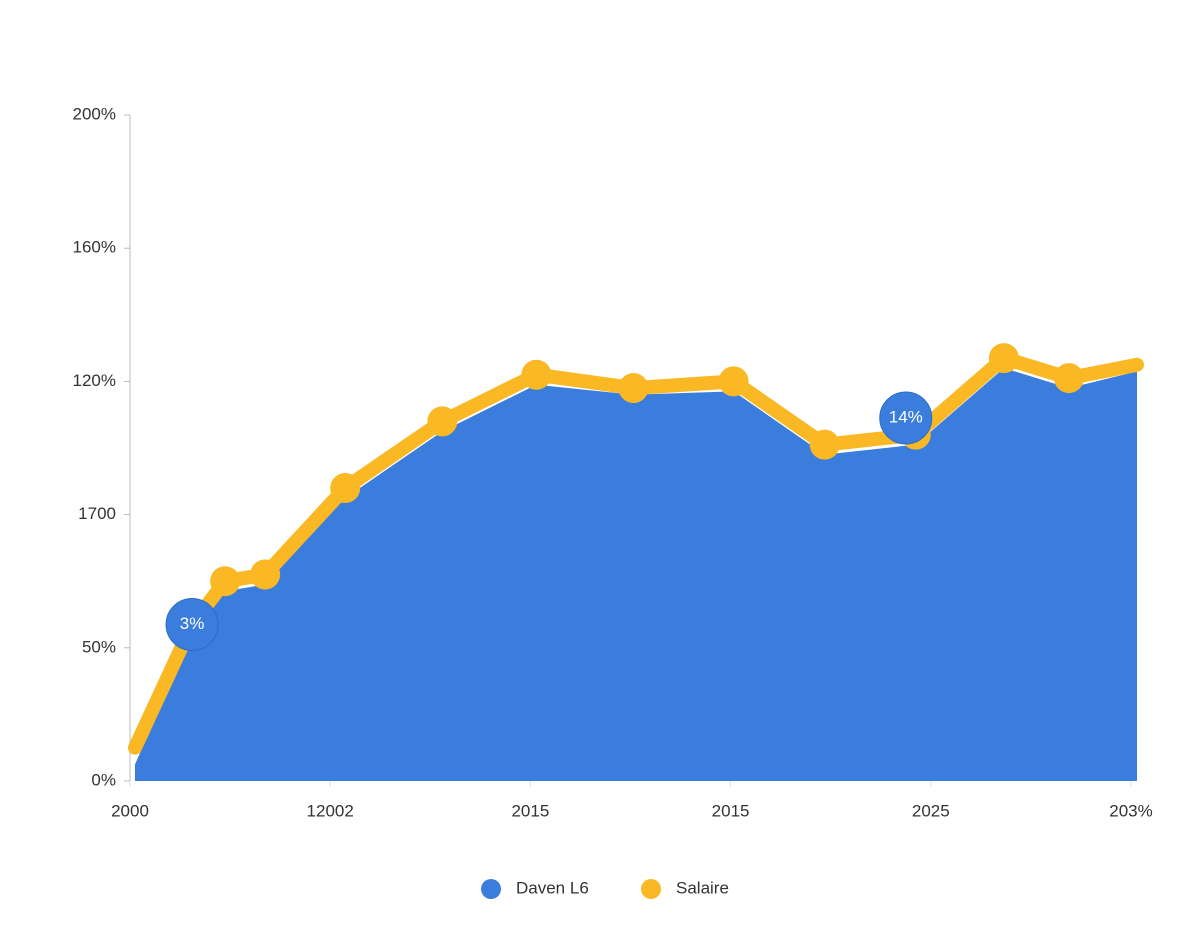 This screenshot has width=1200, height=938. Describe the element at coordinates (702, 887) in the screenshot. I see `legend-label: Salaire` at that location.